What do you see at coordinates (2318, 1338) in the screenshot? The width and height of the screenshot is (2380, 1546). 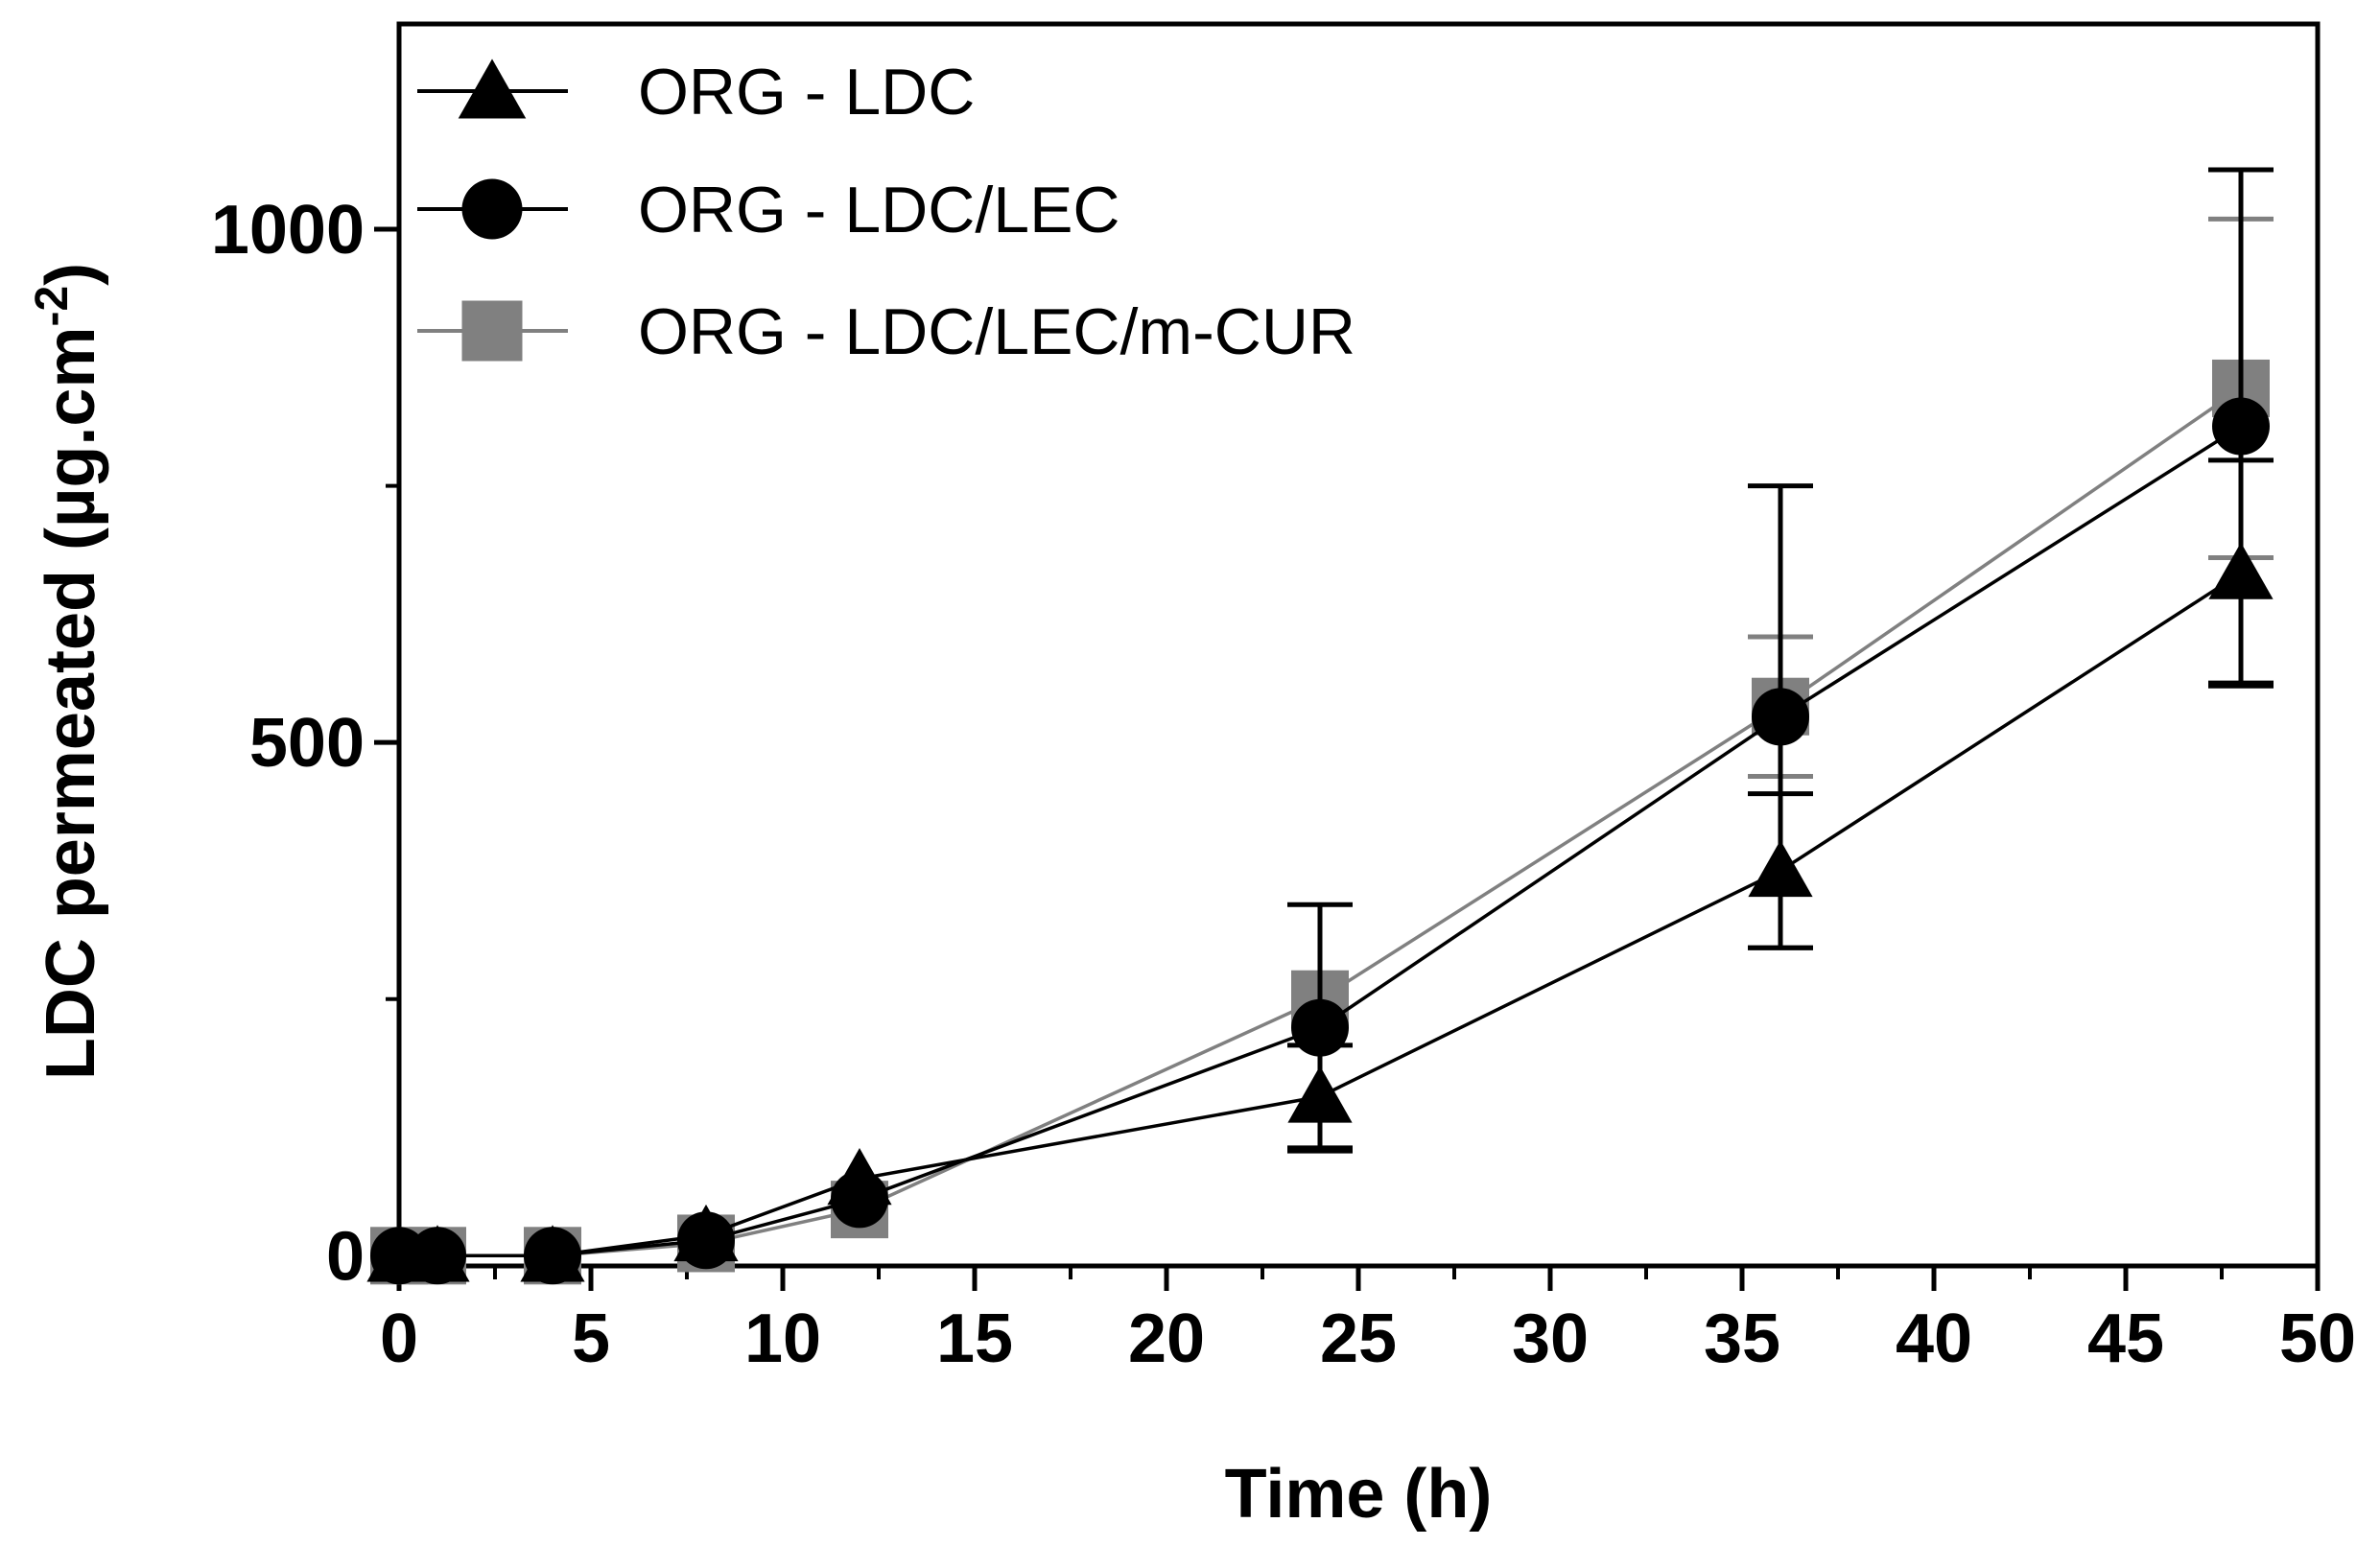 I see `x-tick-label: 50` at bounding box center [2318, 1338].